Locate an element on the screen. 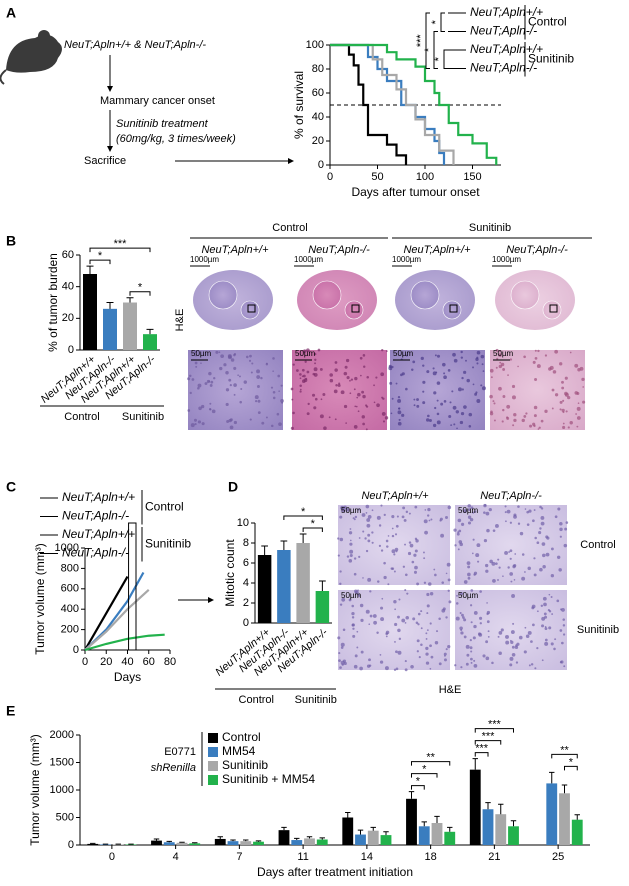  row-label: Control is located at coordinates (597, 545).